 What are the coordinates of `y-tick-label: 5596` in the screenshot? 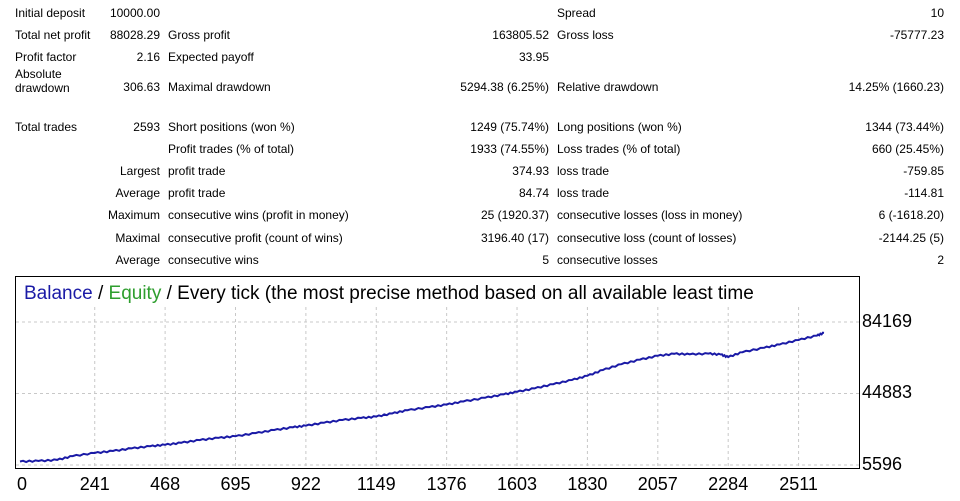 It's located at (882, 464).